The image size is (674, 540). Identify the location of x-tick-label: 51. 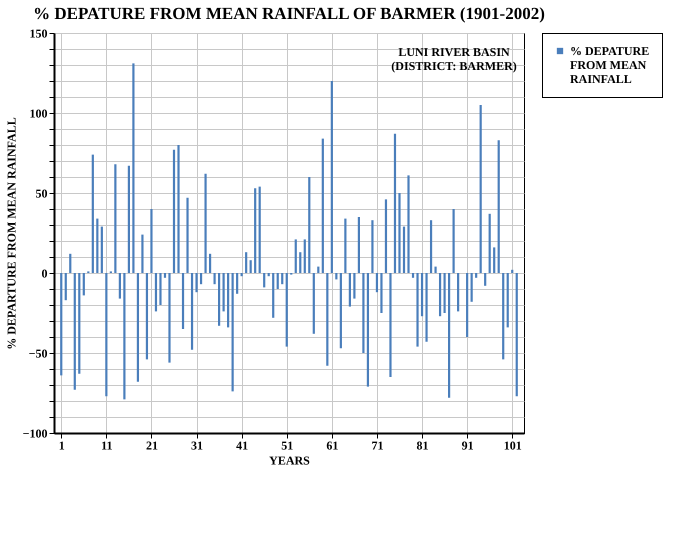
(287, 445).